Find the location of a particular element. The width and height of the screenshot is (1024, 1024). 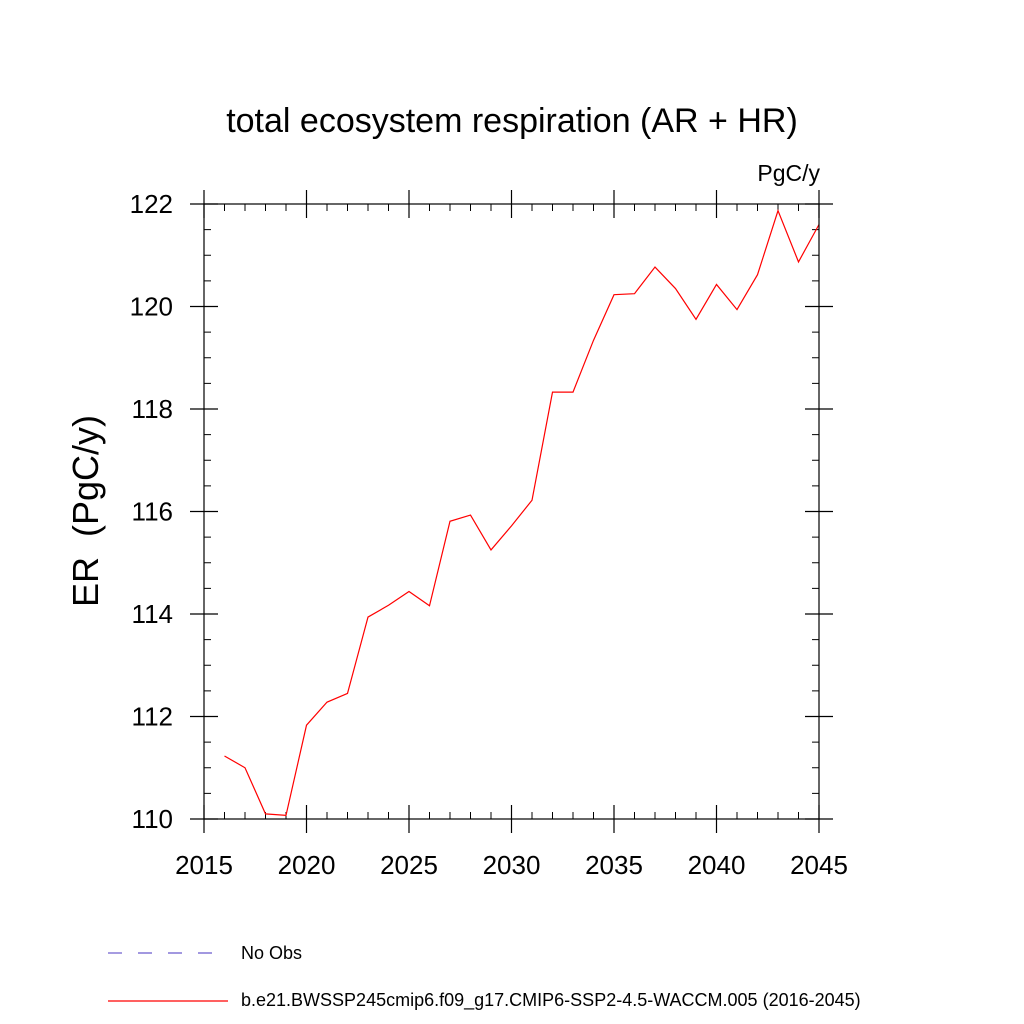

y-tick-label: 118 is located at coordinates (152, 409).